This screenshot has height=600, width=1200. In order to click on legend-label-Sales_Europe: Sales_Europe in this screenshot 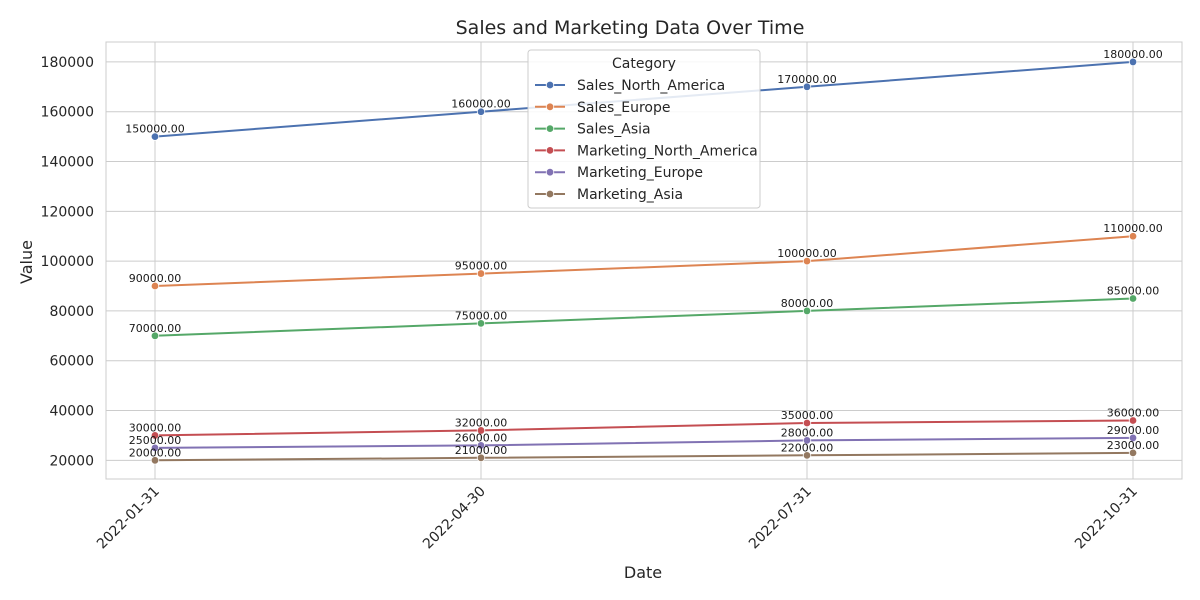, I will do `click(624, 108)`.